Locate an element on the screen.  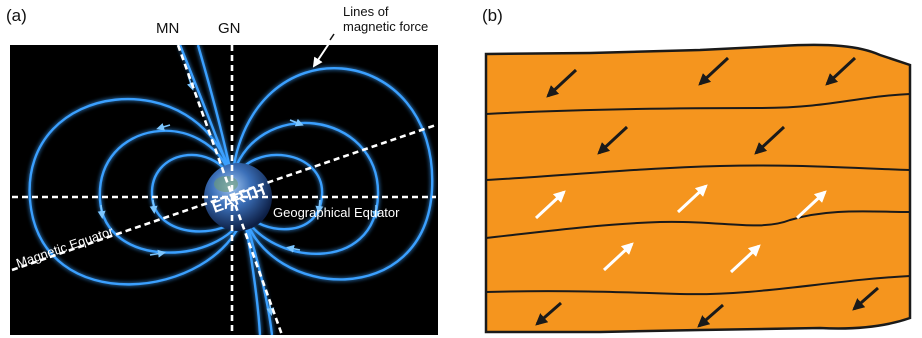
field-line-left-outer is located at coordinates (137, 192).